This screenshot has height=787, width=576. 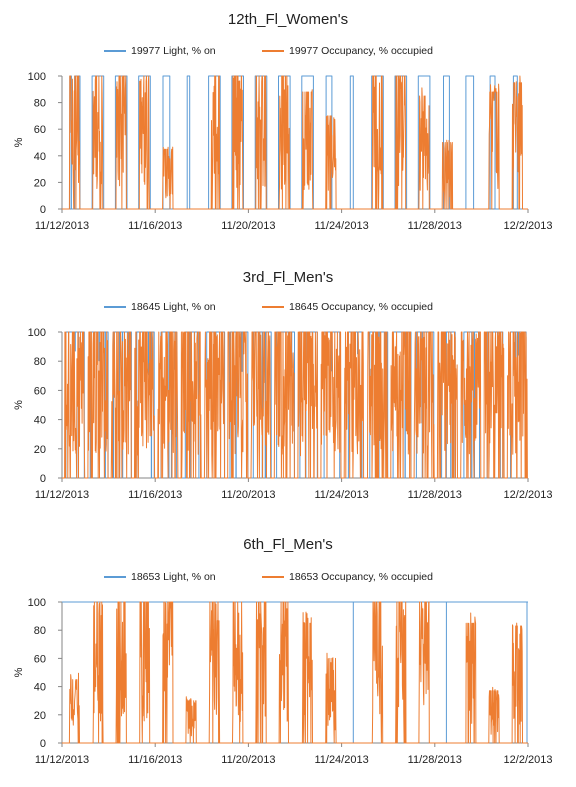 I want to click on legend-label-light: 18645 Light, % on, so click(x=173, y=307).